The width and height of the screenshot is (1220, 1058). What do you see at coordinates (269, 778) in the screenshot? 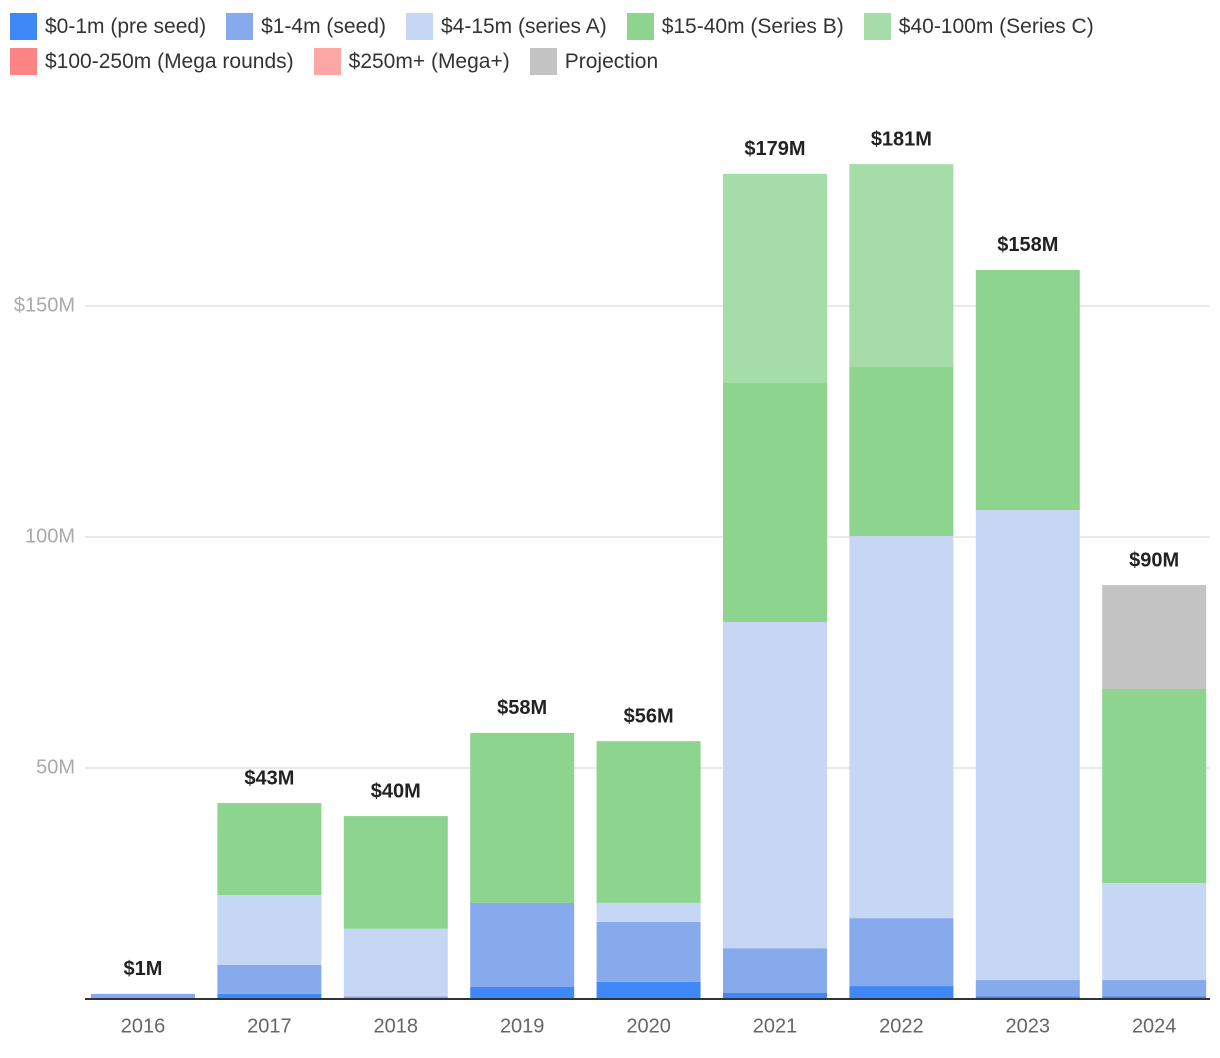
I see `total-label: $43M` at bounding box center [269, 778].